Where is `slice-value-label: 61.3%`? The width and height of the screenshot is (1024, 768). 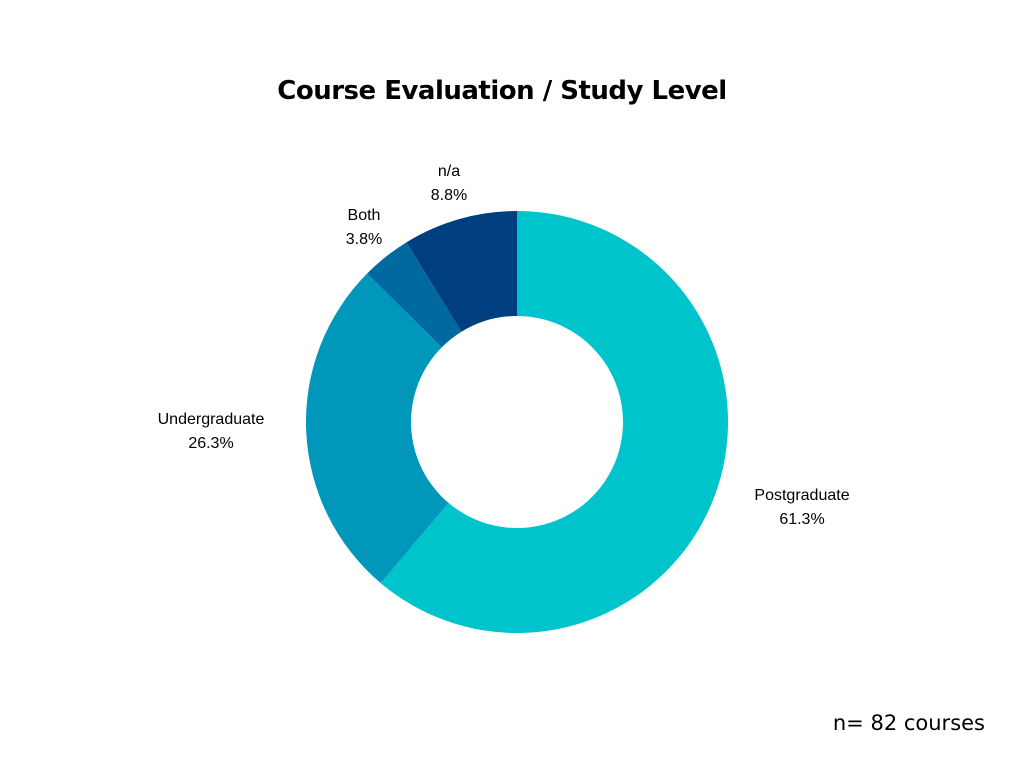 slice-value-label: 61.3% is located at coordinates (801, 519).